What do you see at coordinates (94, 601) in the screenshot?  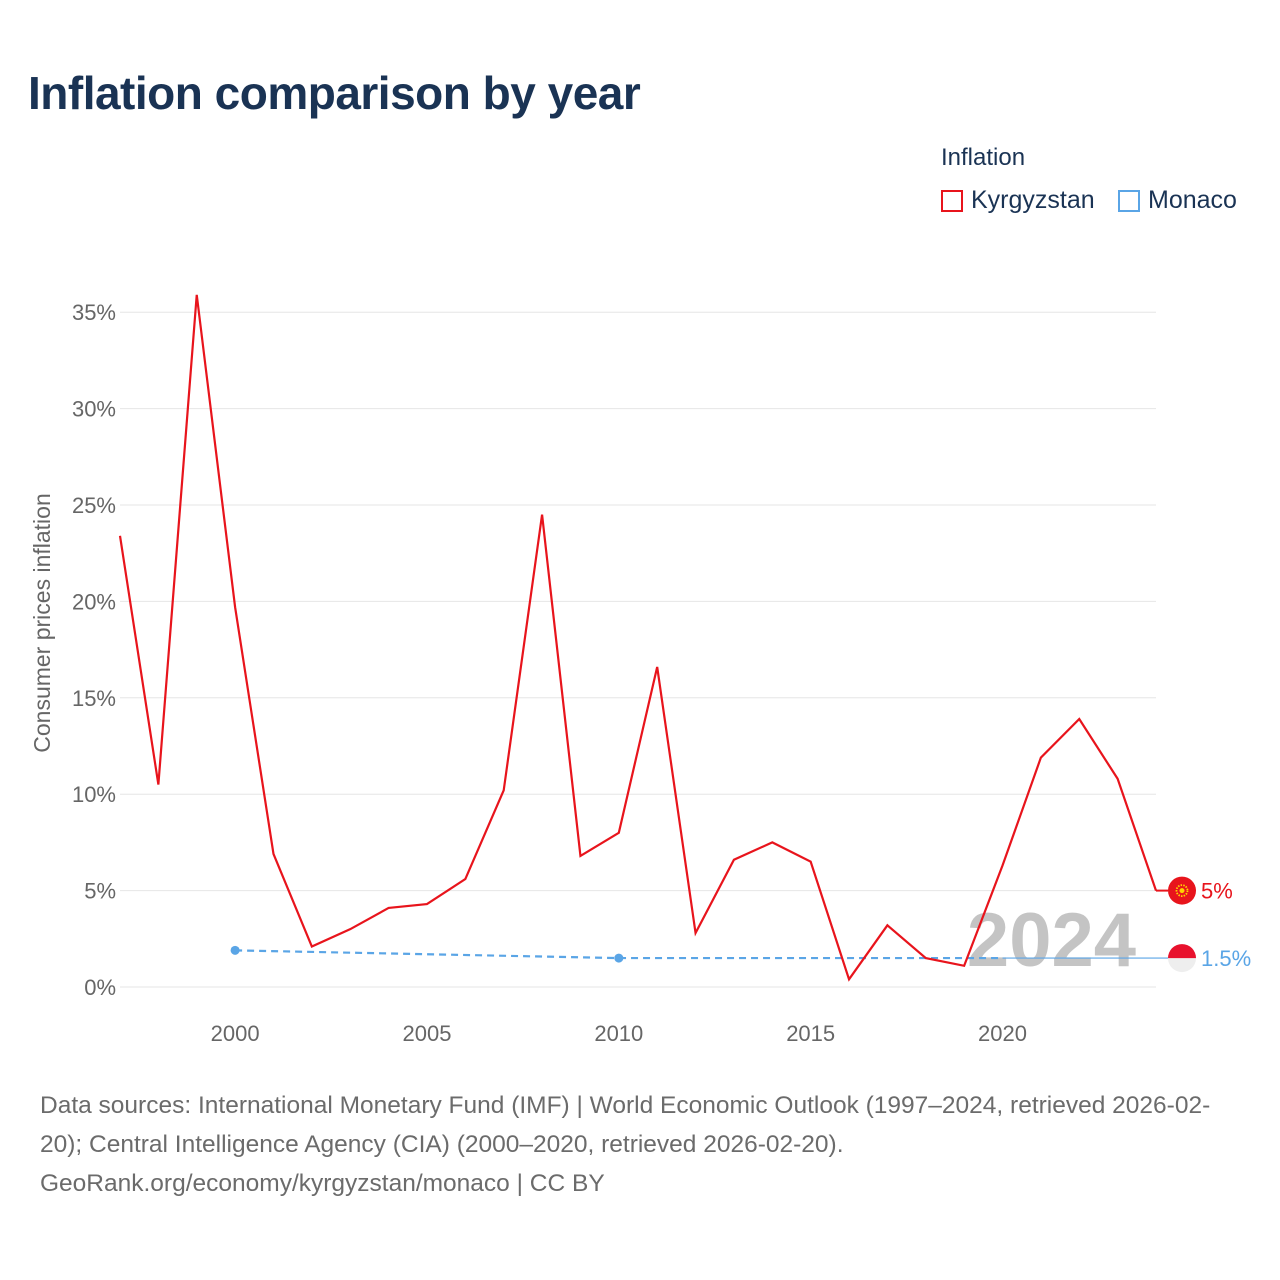 I see `y-tick-label: 20%` at bounding box center [94, 601].